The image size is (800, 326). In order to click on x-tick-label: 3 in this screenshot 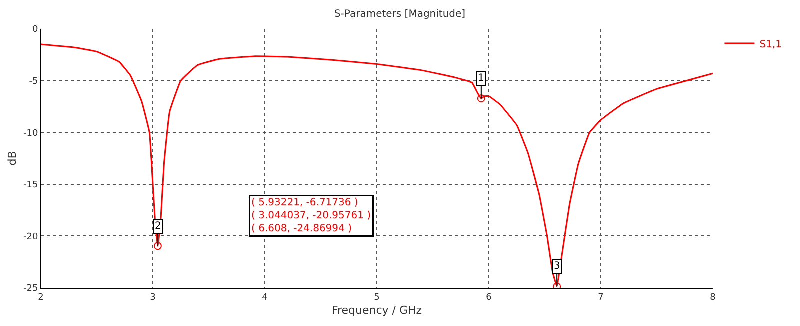, I will do `click(153, 297)`.